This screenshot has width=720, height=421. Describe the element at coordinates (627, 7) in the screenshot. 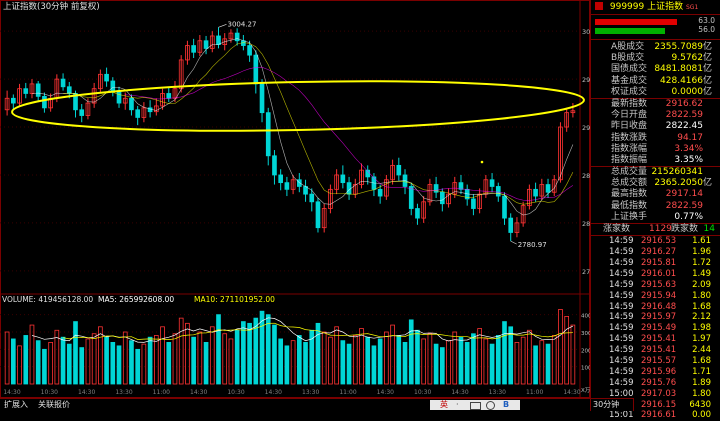

I see `index-code: 999999` at that location.